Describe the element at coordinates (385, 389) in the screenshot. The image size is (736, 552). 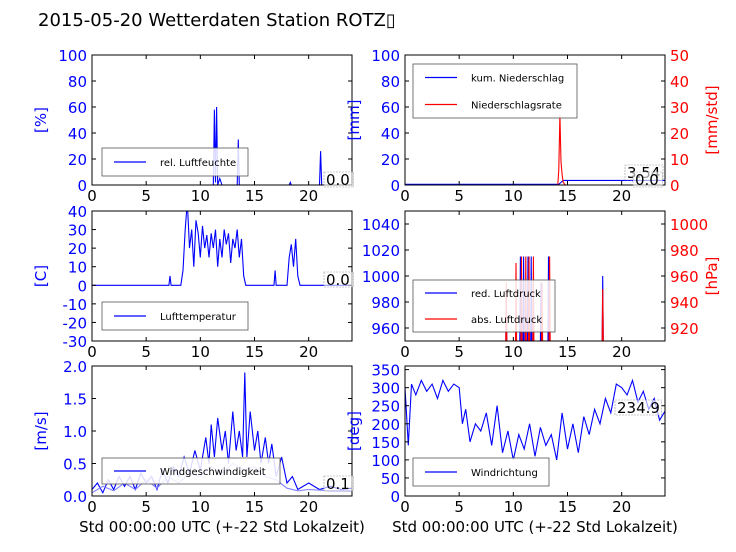
I see `y-tick-label: 300` at that location.